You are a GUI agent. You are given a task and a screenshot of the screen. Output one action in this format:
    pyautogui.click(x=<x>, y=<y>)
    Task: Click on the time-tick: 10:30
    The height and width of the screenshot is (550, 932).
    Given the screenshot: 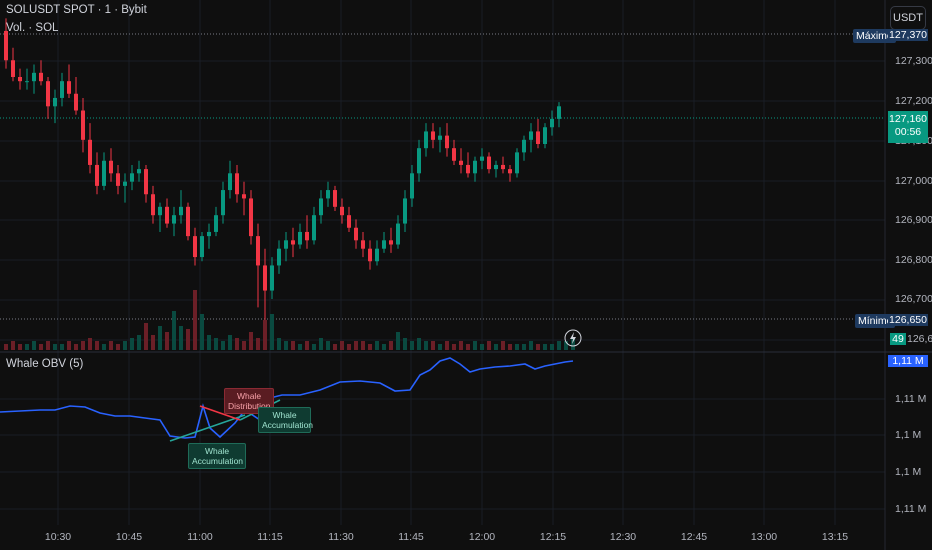 What is the action you would take?
    pyautogui.click(x=58, y=537)
    